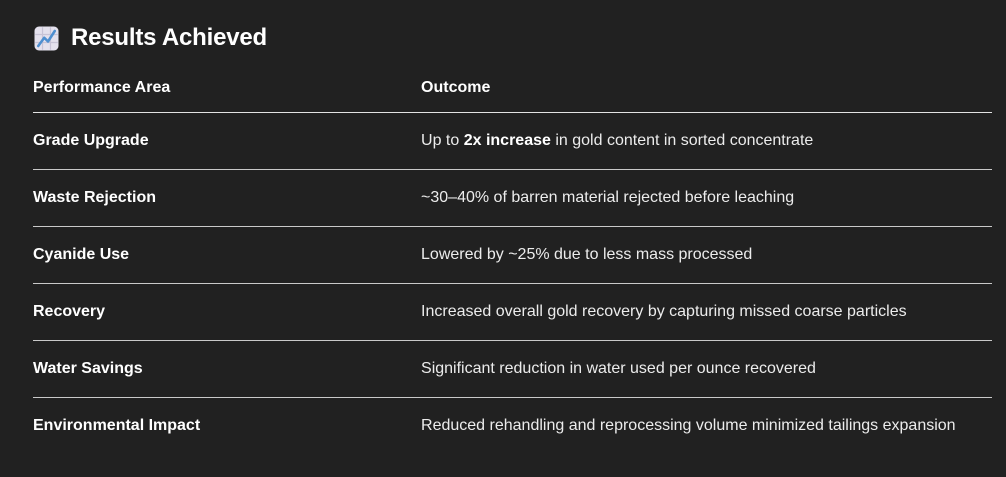 Image resolution: width=1006 pixels, height=477 pixels. I want to click on table-header-row: Performance Area Outcome, so click(512, 93).